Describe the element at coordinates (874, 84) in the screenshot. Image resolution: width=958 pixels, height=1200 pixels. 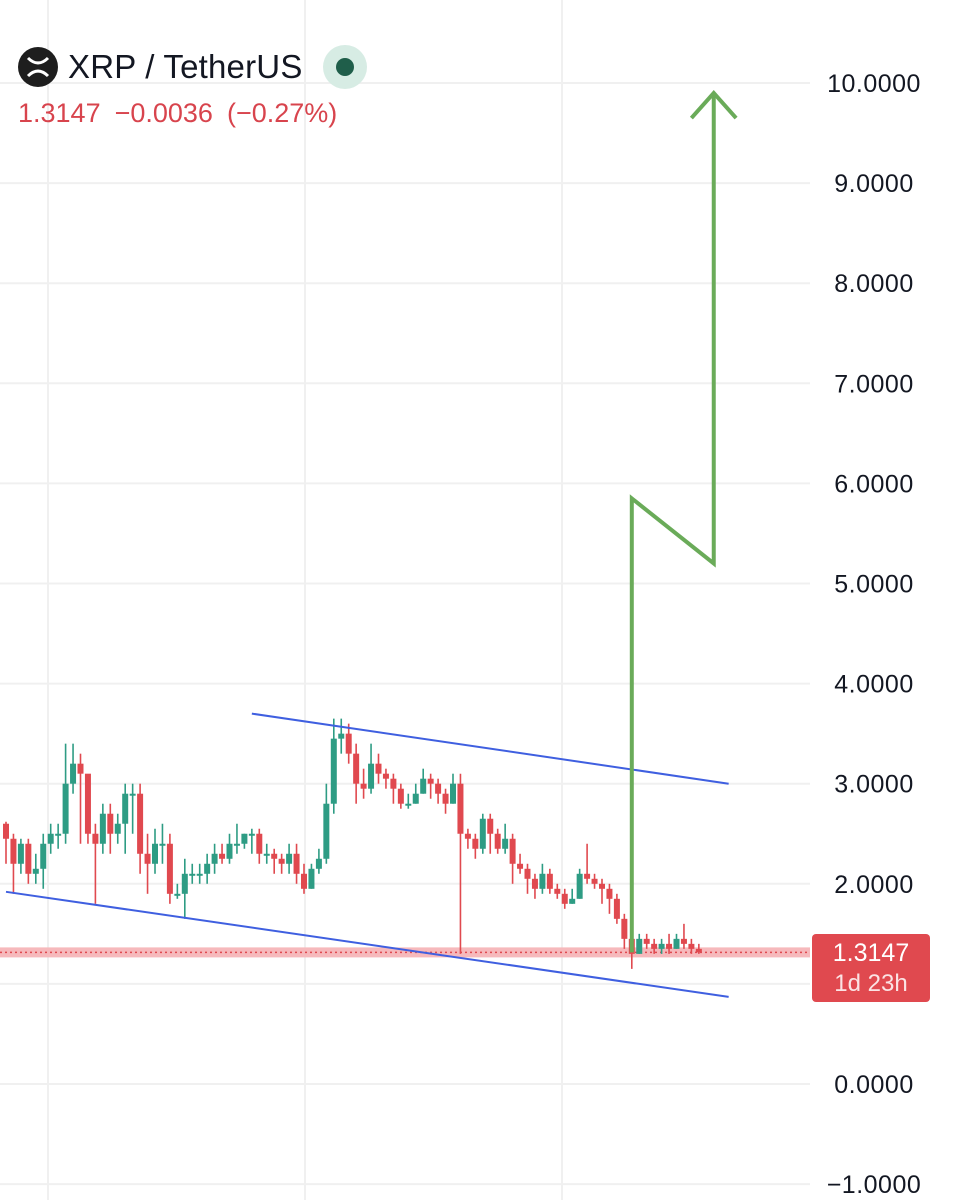
I see `price-axis-label: 10.0000` at that location.